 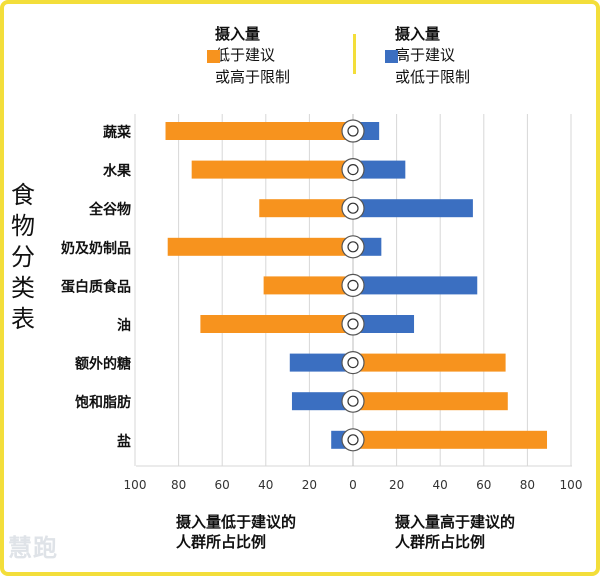 What do you see at coordinates (124, 325) in the screenshot?
I see `category-label: 油` at bounding box center [124, 325].